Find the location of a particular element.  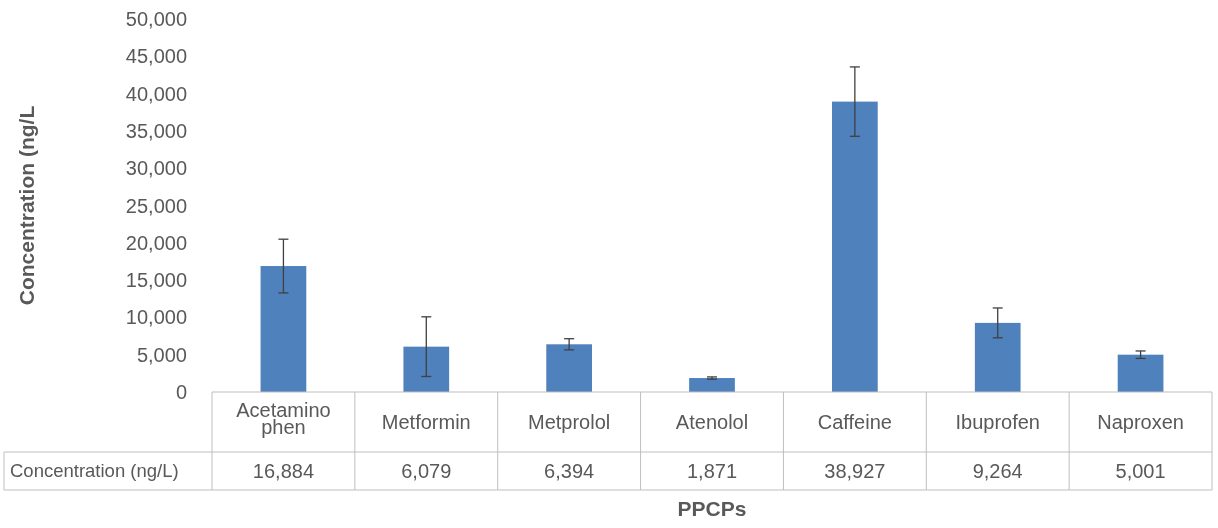

data-label: 9,264 is located at coordinates (997, 471).